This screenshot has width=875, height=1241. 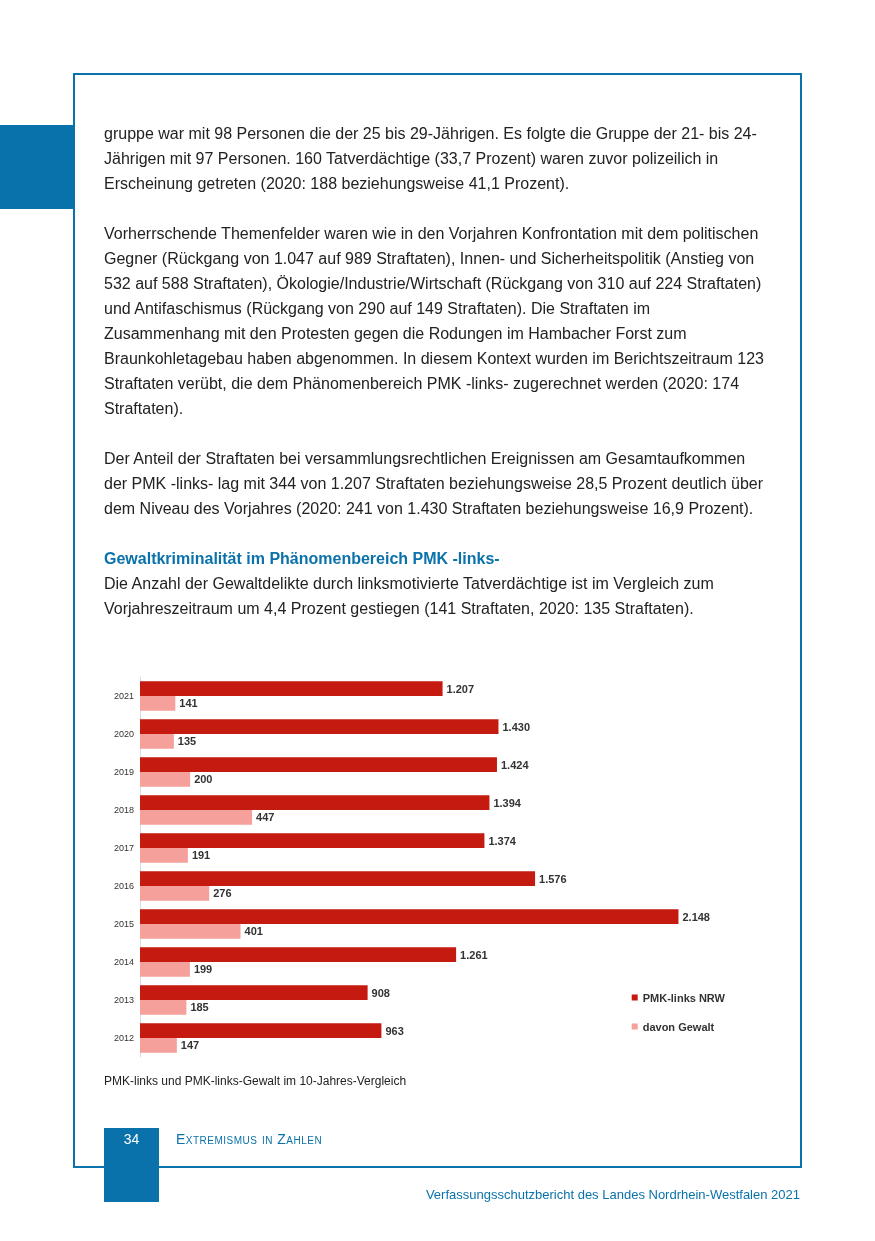 What do you see at coordinates (434, 321) in the screenshot?
I see `text: Vorherrschende Themenfelder waren wie in den Vorjahren Konfrontation mit dem politischen Gegner (Rückgang von 1.047 auf 989 Straftaten), Innen- und Sicherheitspolitik (Anstieg von 532 auf 588 Straftaten), Ökologie/Industrie/Wirtschaft (Rückgang von 310 auf 224 Straftaten) und Antifaschismus (Rückgang von 290 auf 149 Straftaten). Die Straftaten im Zusammenhang mit den Protesten gegen die Rodungen im Hambacher Forst zum Braunkohletagebau haben abgenommen. In diesem Kontext wurden im Berichtszeitraum 123 Straftaten verübt, die dem Phänomenbereich PMK -links- zugerechnet werden (2020: 174 Straftaten).` at bounding box center [434, 321].